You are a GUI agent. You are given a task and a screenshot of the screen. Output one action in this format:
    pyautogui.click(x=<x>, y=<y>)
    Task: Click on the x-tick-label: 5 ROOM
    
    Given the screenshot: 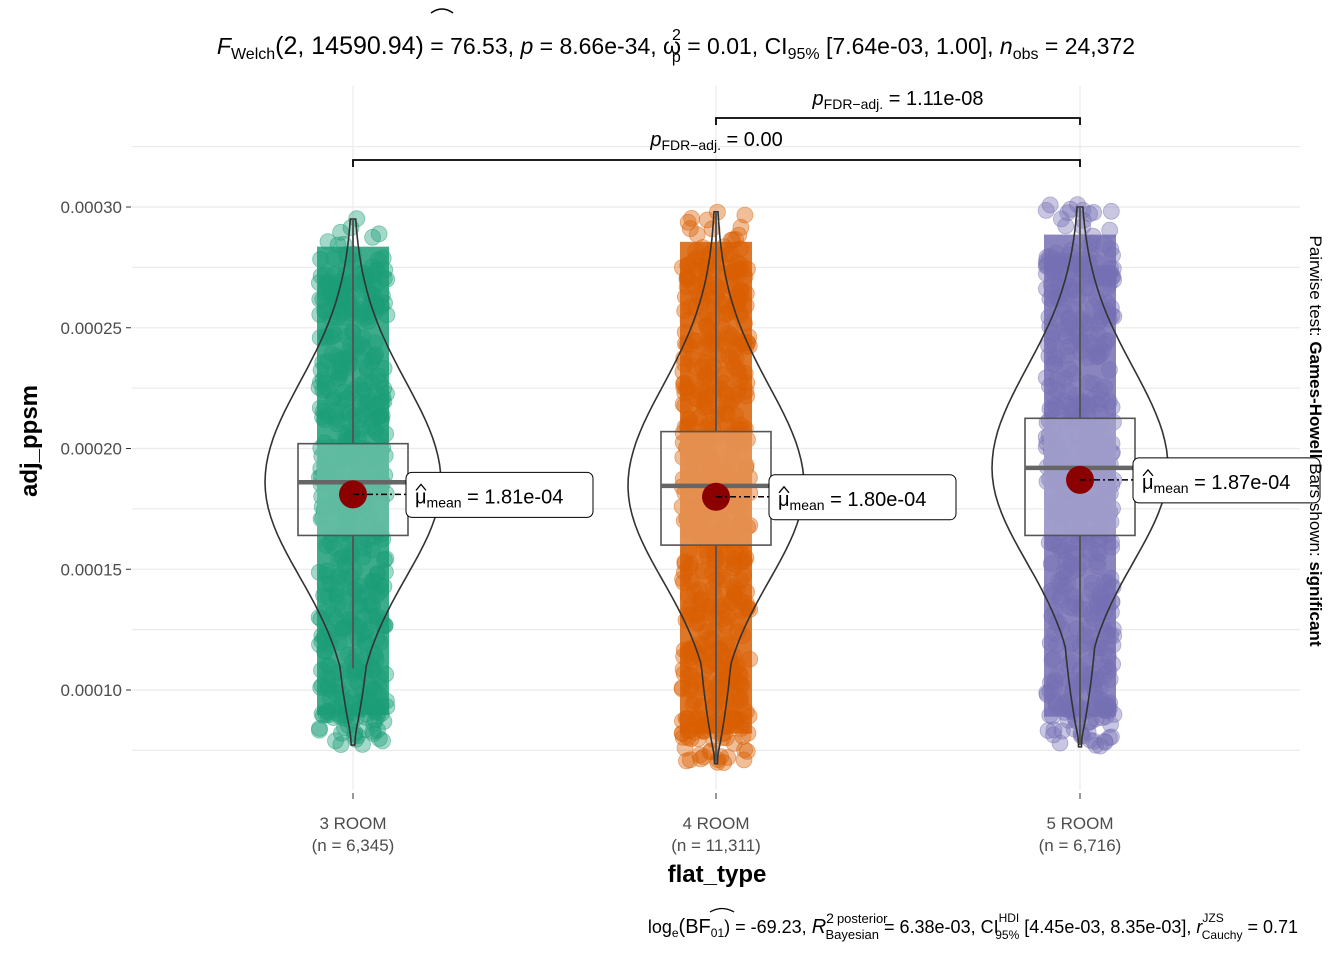 What is the action you would take?
    pyautogui.click(x=1079, y=823)
    